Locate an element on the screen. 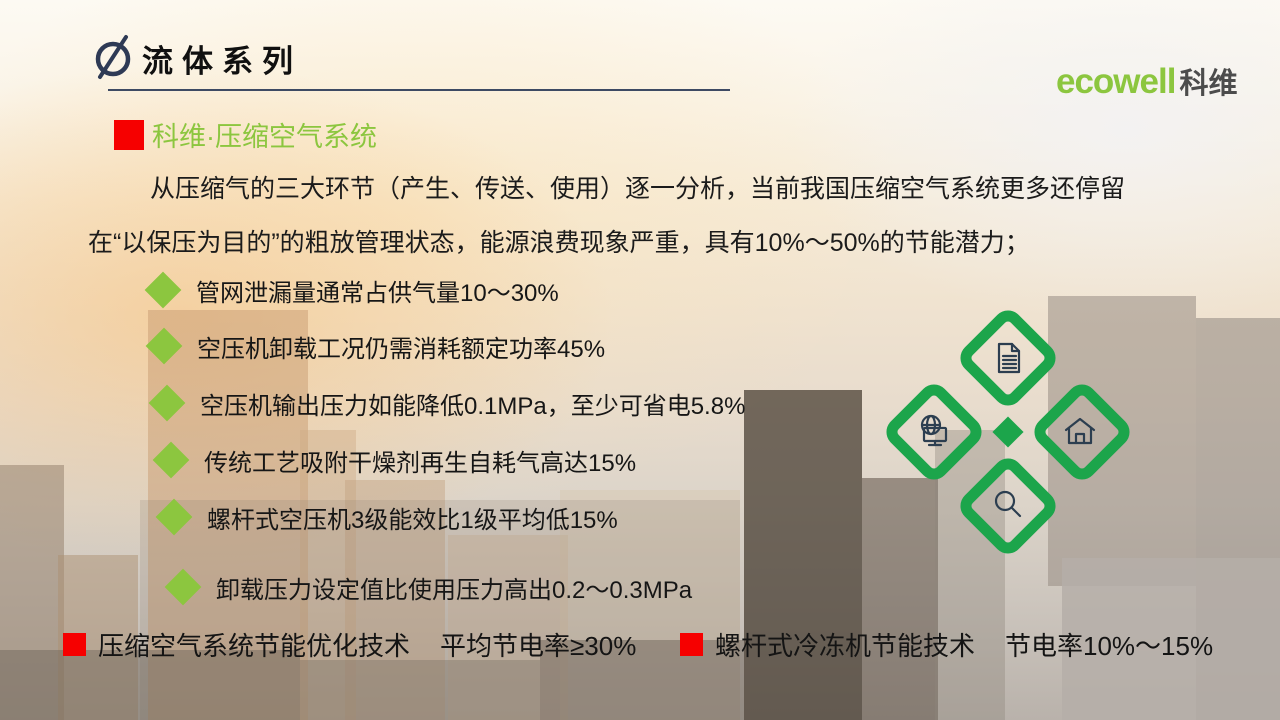  list-item: 空压机输出压力如能降低0.1MPa，至少可省电5.8% is located at coordinates (447, 403).